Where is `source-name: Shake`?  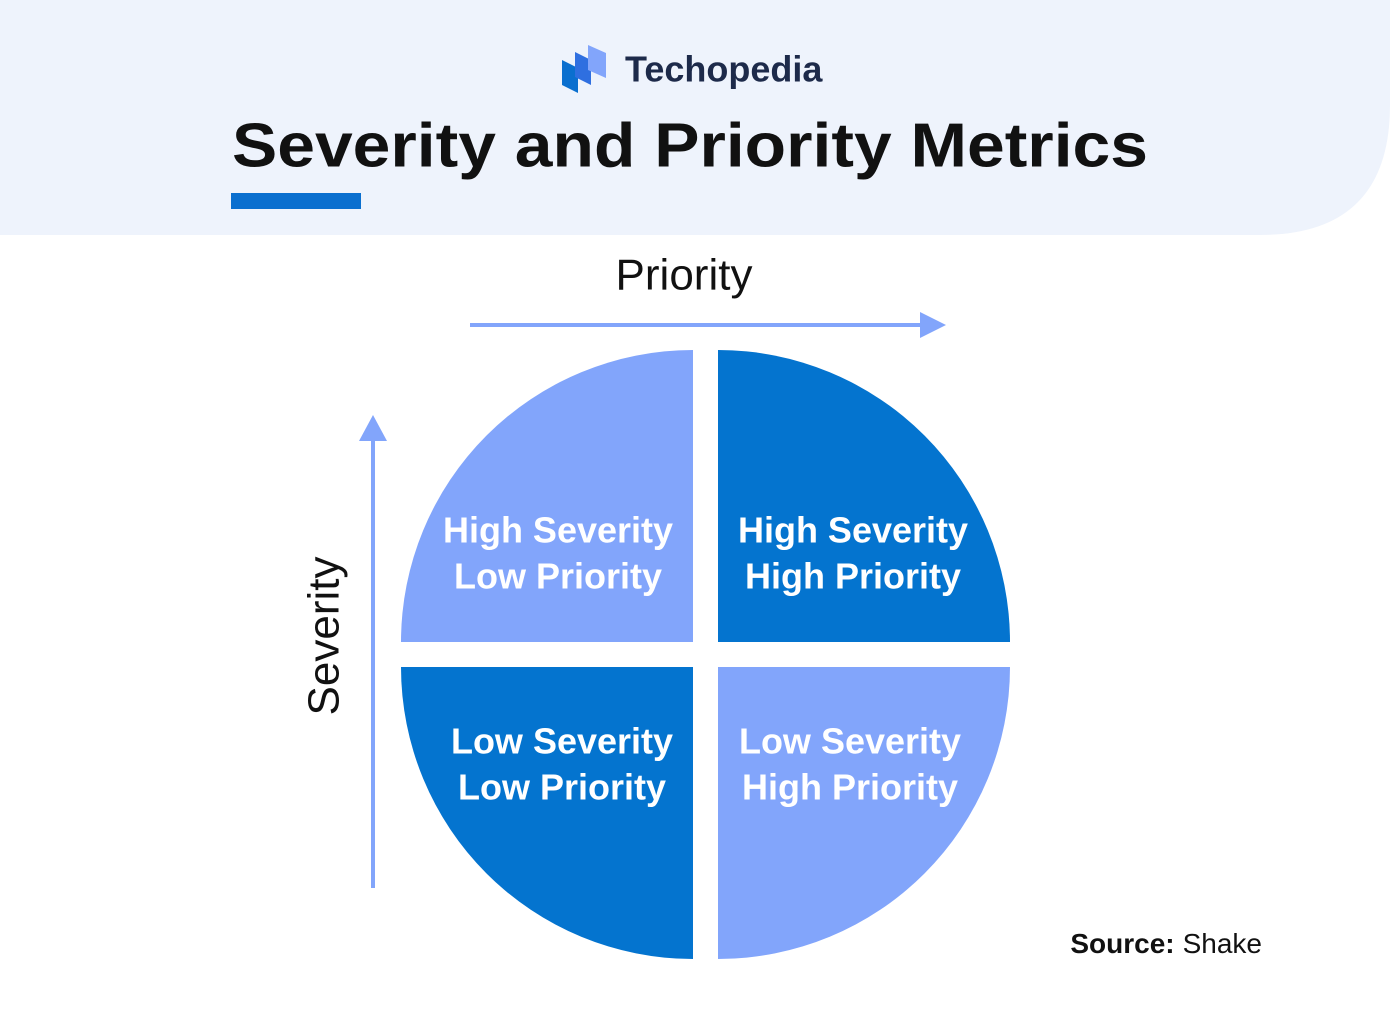 source-name: Shake is located at coordinates (1222, 943).